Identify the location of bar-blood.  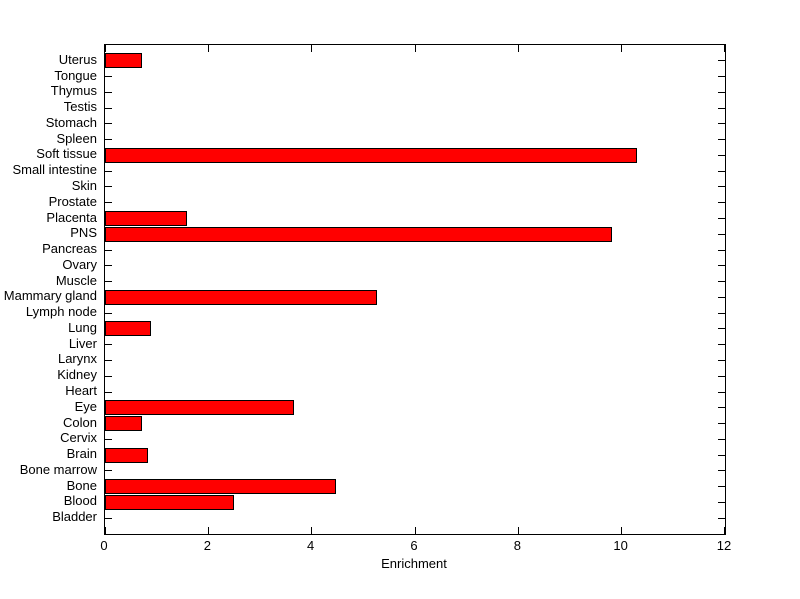
(170, 502).